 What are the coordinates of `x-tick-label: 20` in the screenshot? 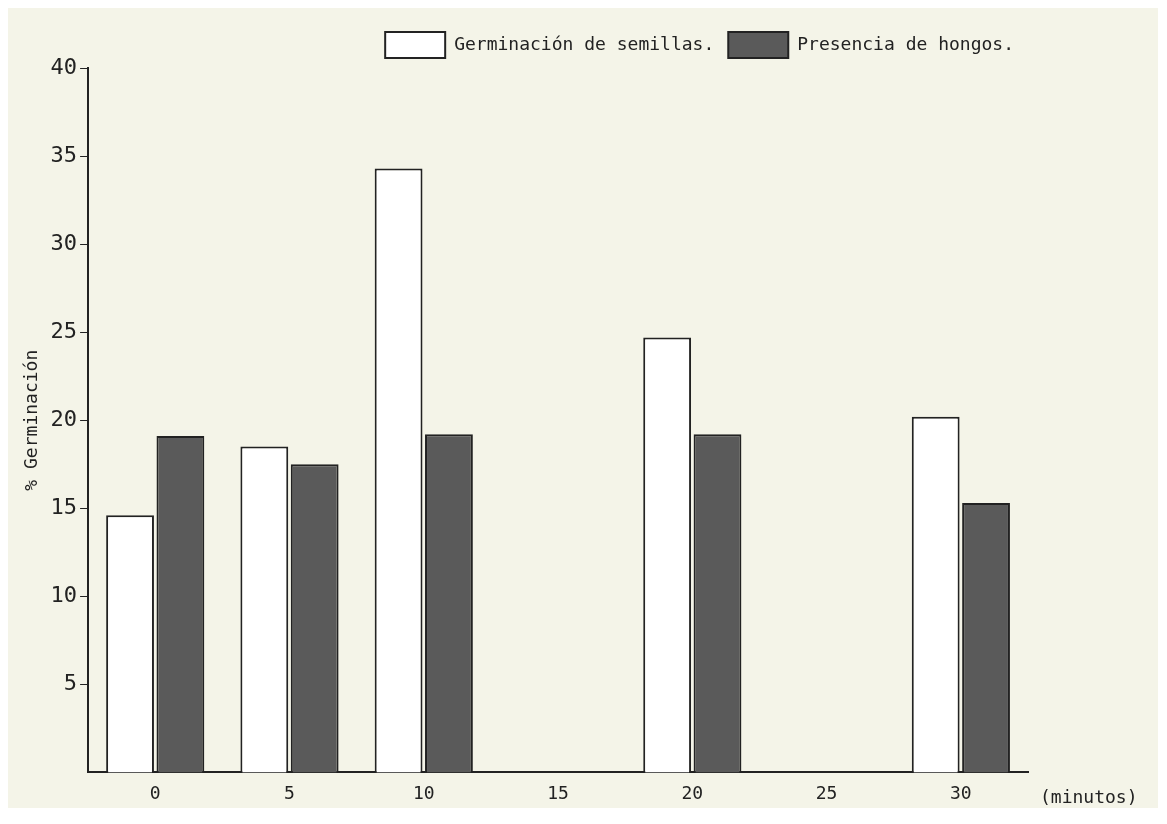 It's located at (692, 792).